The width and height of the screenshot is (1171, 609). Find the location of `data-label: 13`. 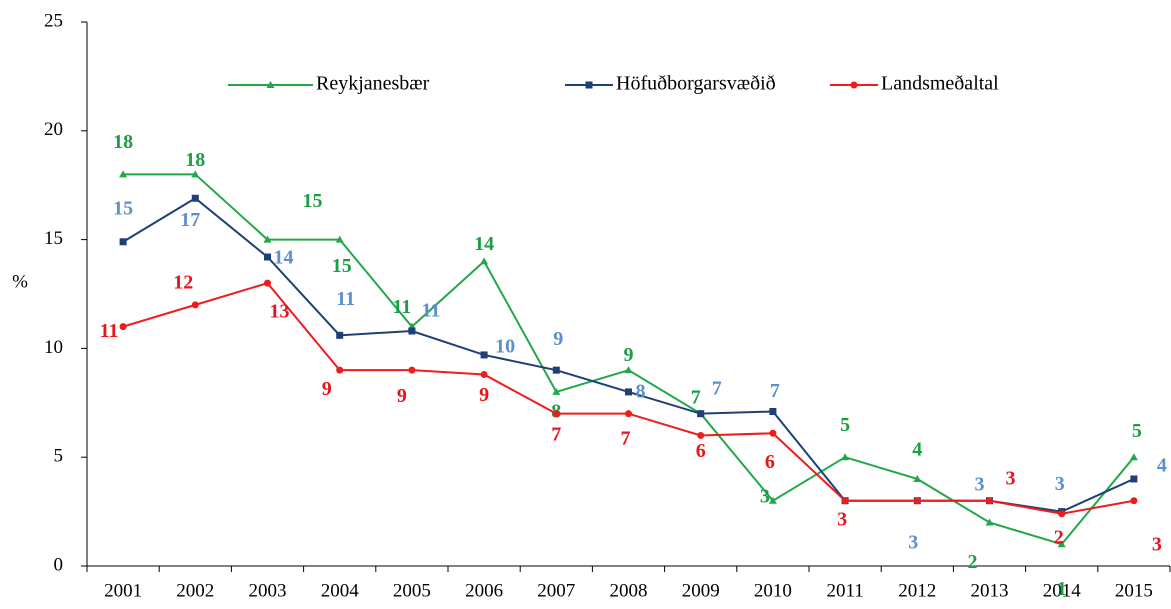

data-label: 13 is located at coordinates (280, 312).